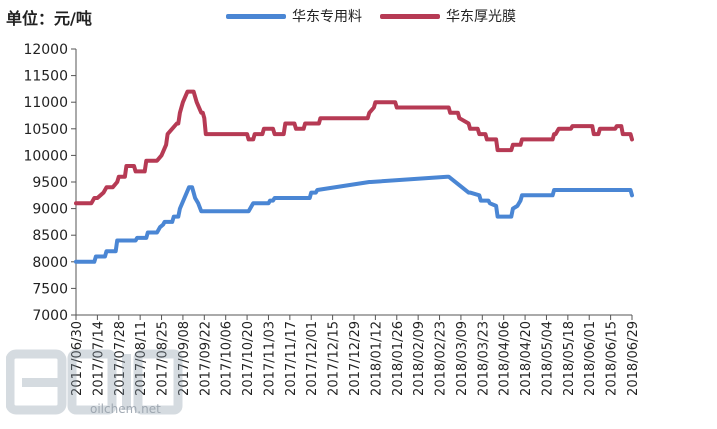 This screenshot has height=429, width=717. What do you see at coordinates (184, 358) in the screenshot?
I see `x-tick-label: 2017/09/08` at bounding box center [184, 358].